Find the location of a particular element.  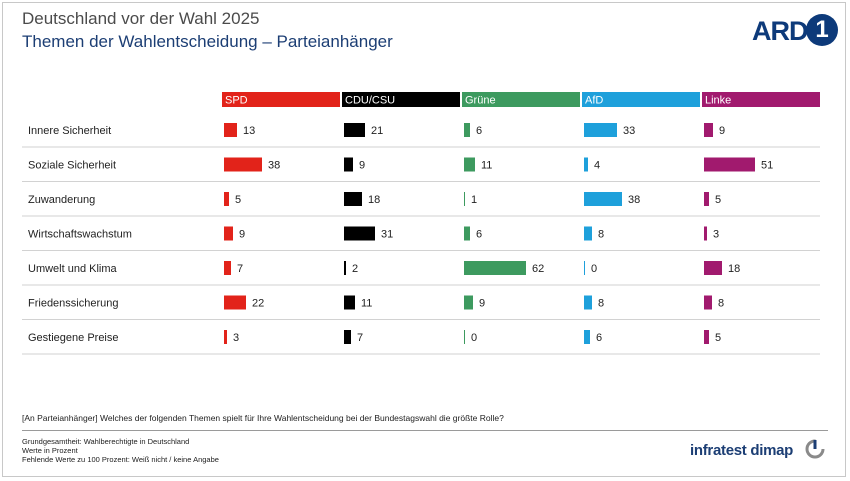

bar-spd-wirtschaftswachstum is located at coordinates (228, 233).